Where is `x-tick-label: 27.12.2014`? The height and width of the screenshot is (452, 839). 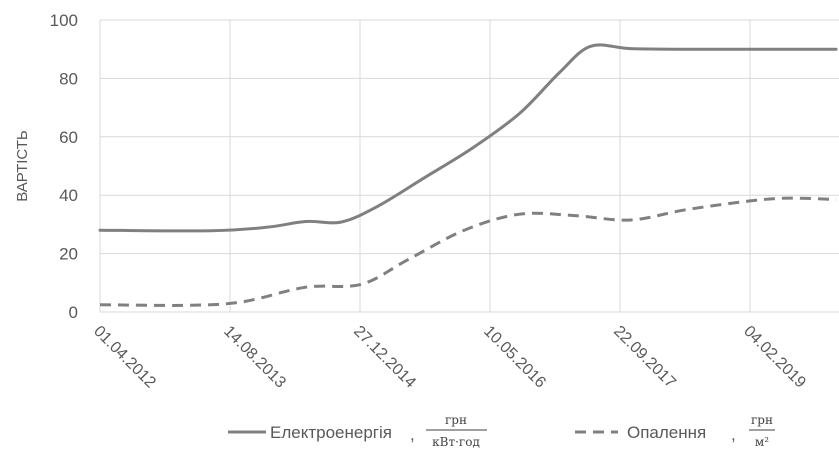
x-tick-label: 27.12.2014 is located at coordinates (384, 357).